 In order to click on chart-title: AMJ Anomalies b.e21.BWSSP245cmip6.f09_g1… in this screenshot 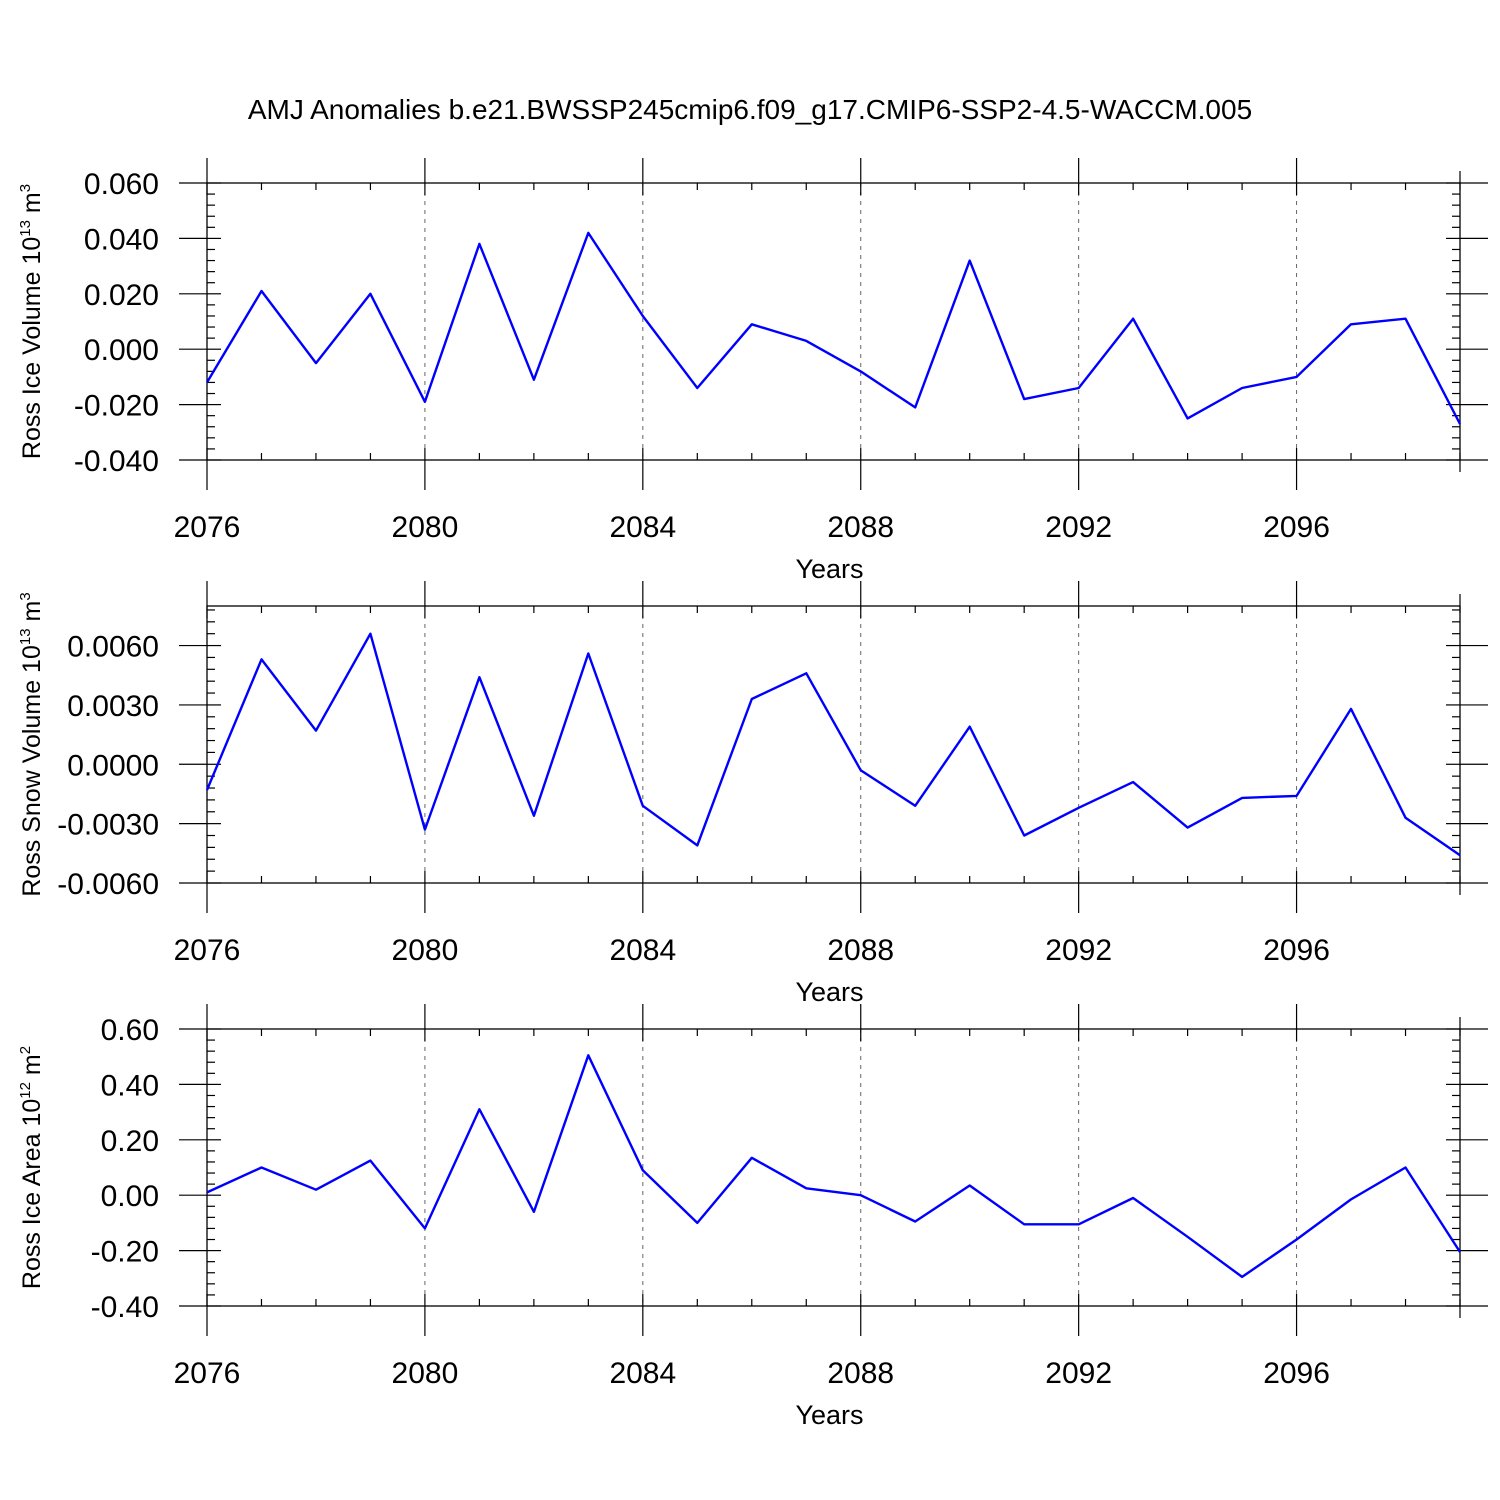, I will do `click(750, 109)`.